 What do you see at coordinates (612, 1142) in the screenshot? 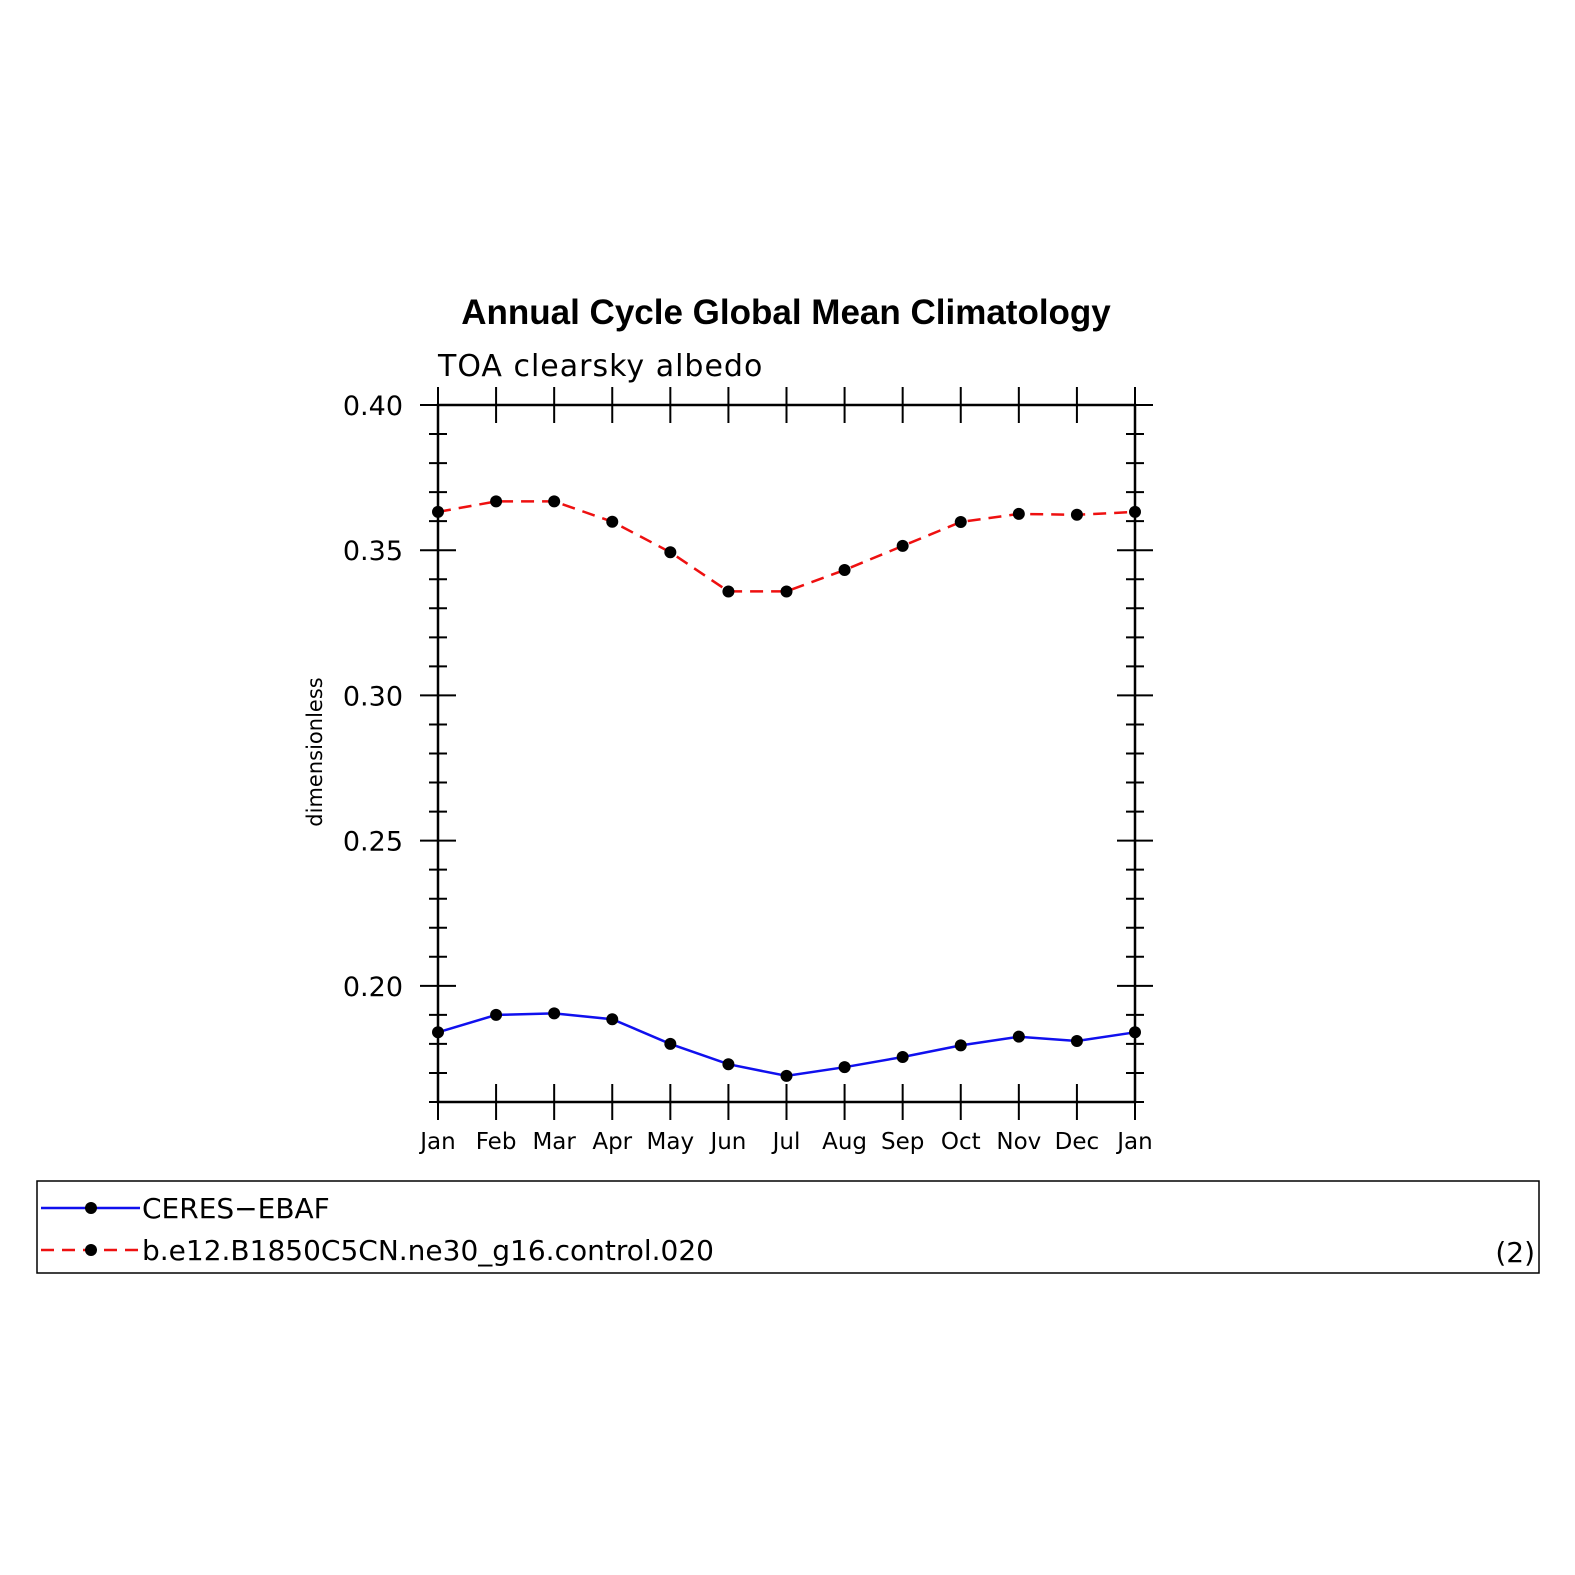
I see `x-tick-label: Apr` at bounding box center [612, 1142].